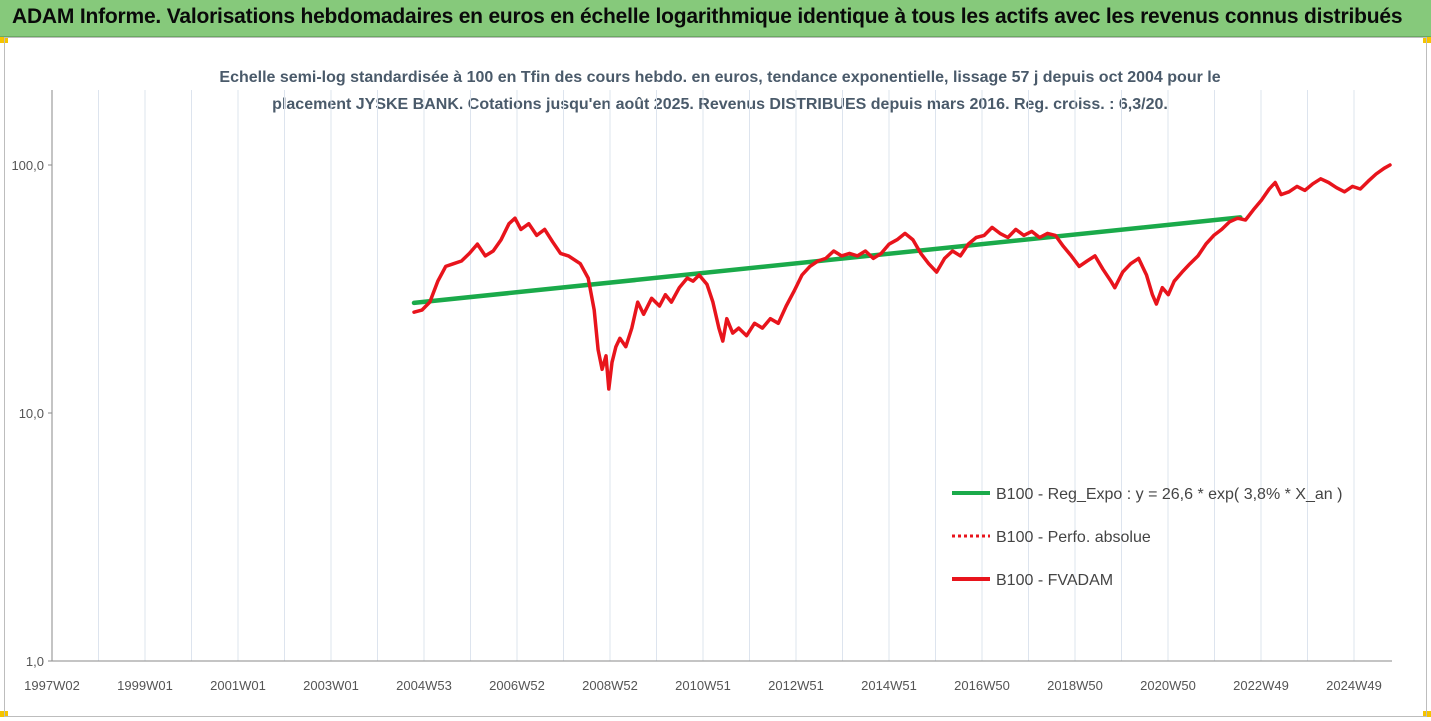 The height and width of the screenshot is (721, 1431). I want to click on y-tick-label: 10,0, so click(31, 413).